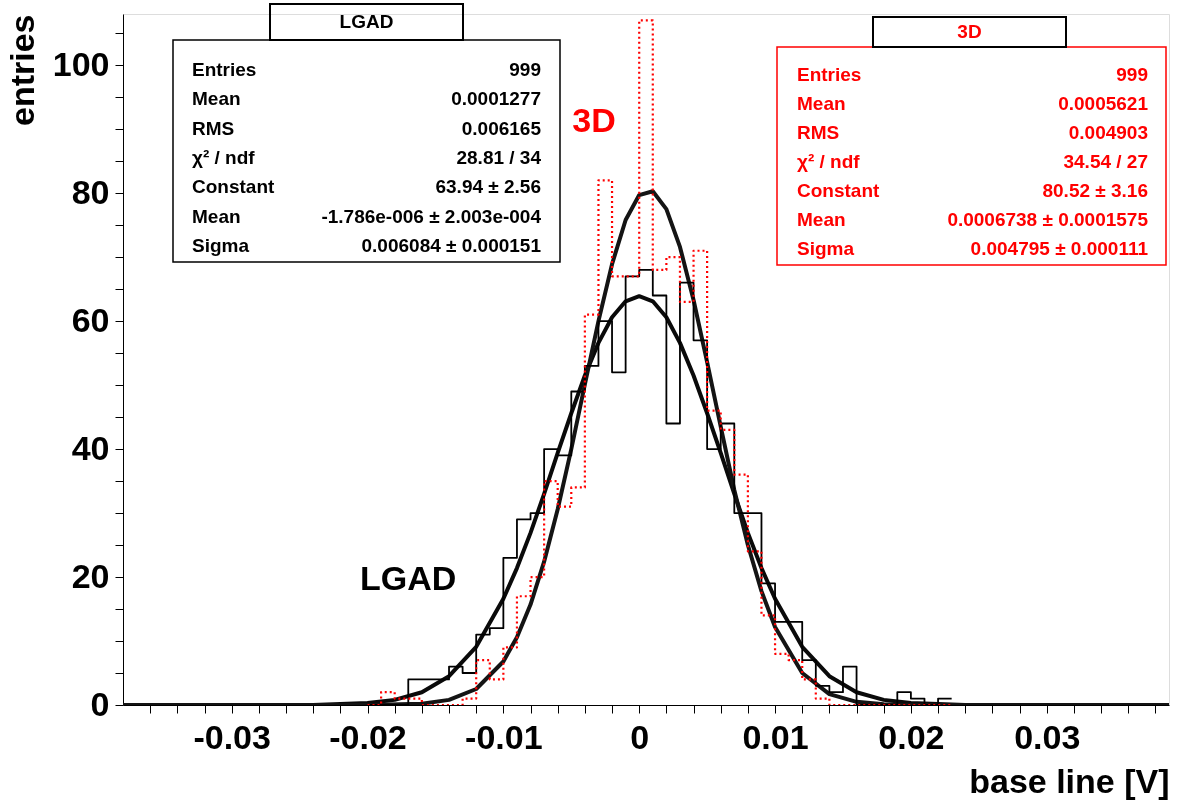 Image resolution: width=1182 pixels, height=800 pixels. Describe the element at coordinates (368, 736) in the screenshot. I see `x-tick-label: -0.02` at that location.